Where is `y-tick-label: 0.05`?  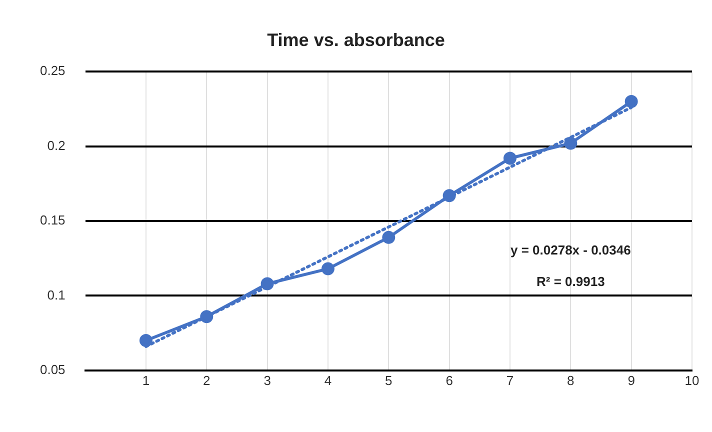 y-tick-label: 0.05 is located at coordinates (53, 369).